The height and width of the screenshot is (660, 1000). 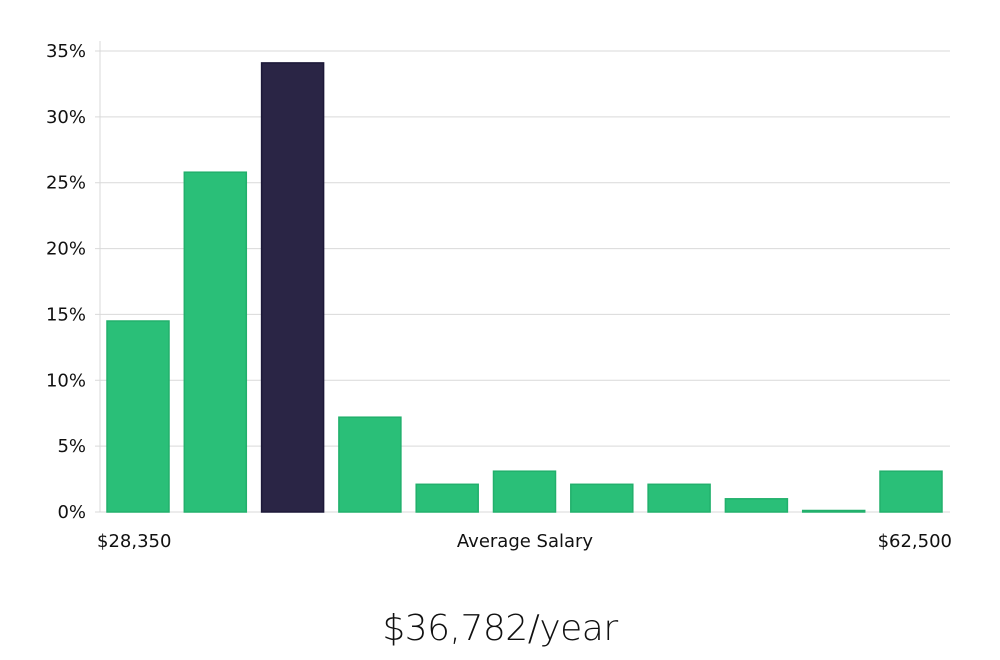 I want to click on average-salary-summary: $36,782/year, so click(x=500, y=628).